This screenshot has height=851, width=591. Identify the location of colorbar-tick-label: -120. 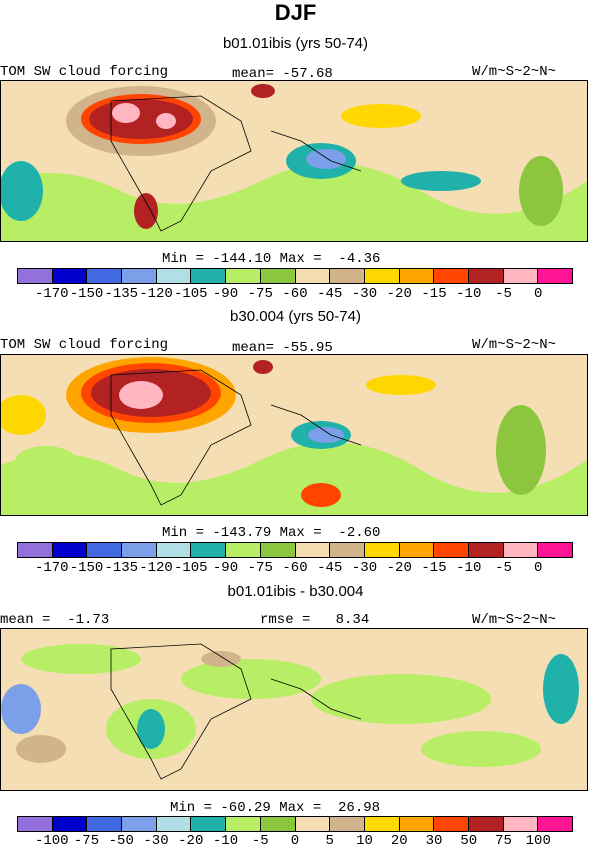
(156, 568).